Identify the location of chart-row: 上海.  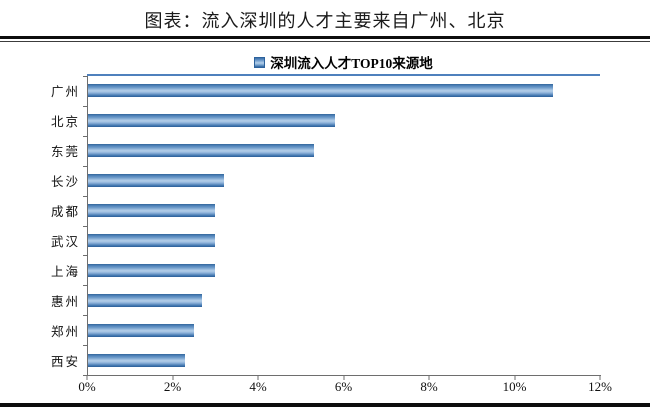
(320, 270).